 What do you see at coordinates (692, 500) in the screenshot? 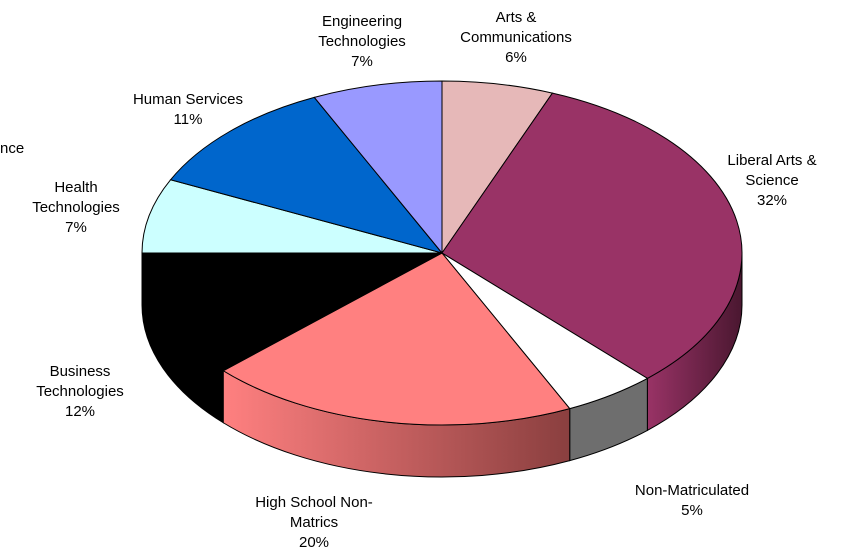
I see `slice-label-non-matriculated: Non-Matriculated 5%` at bounding box center [692, 500].